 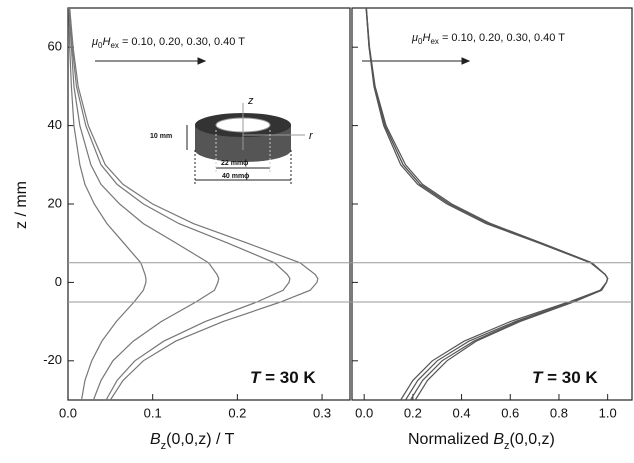 I want to click on x-axis-label-part: (0,0,z), so click(x=532, y=439).